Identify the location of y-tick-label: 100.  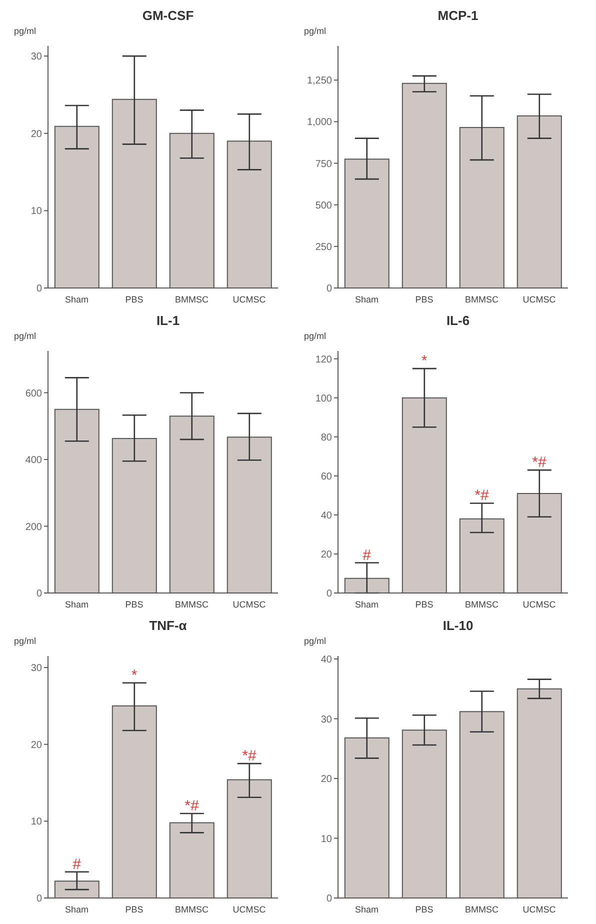
(323, 398).